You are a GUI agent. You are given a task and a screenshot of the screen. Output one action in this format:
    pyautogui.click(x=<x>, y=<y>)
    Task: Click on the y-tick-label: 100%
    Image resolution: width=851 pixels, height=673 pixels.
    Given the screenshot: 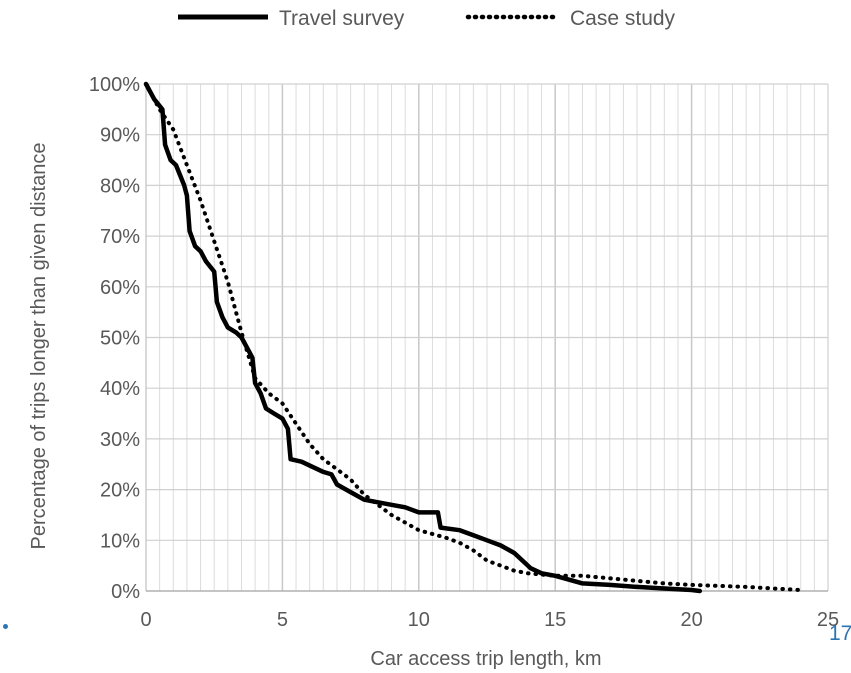 What is the action you would take?
    pyautogui.click(x=114, y=85)
    